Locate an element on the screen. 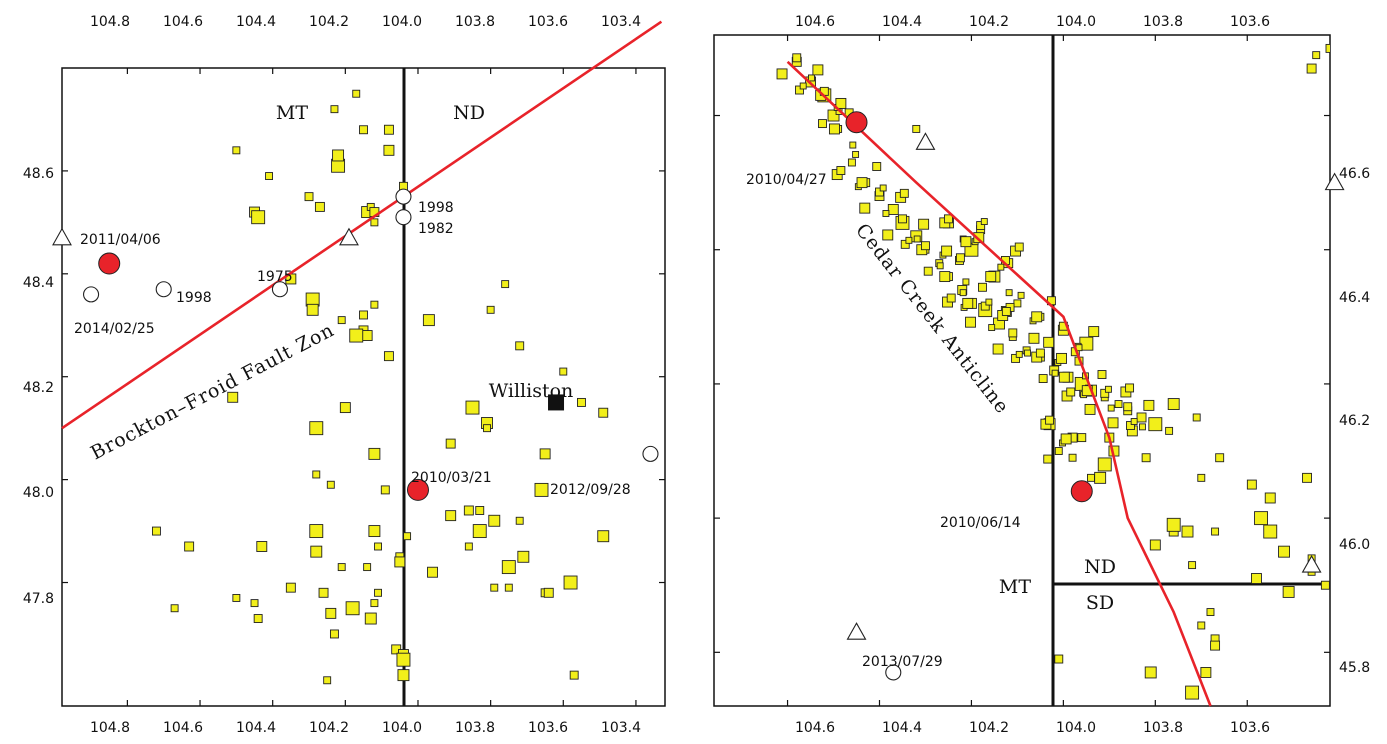 The image size is (1387, 744). right-bottom-tick-label: 104.0 is located at coordinates (1076, 728).